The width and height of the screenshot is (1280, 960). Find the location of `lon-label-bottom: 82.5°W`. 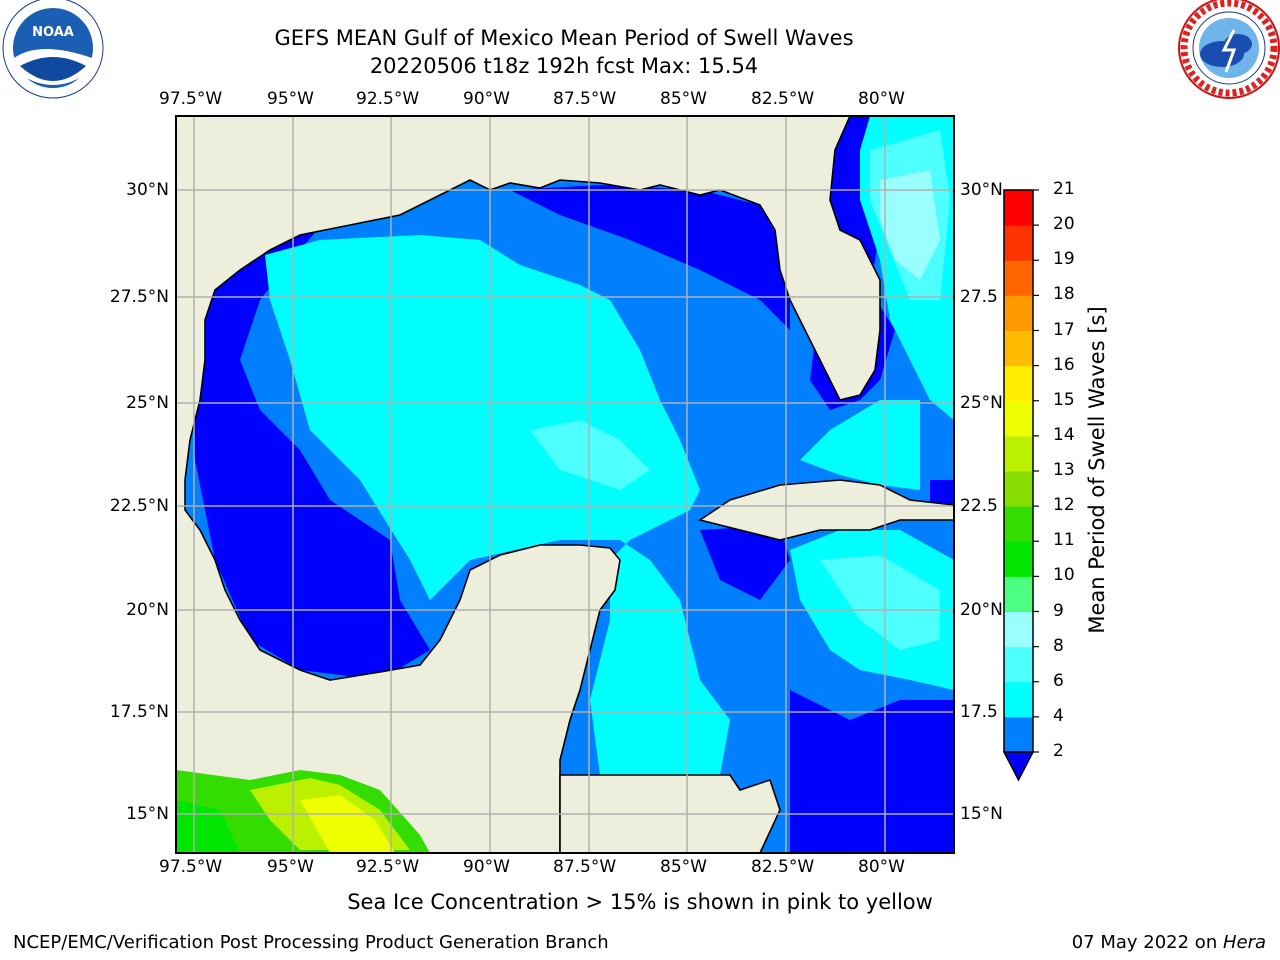

lon-label-bottom: 82.5°W is located at coordinates (783, 867).